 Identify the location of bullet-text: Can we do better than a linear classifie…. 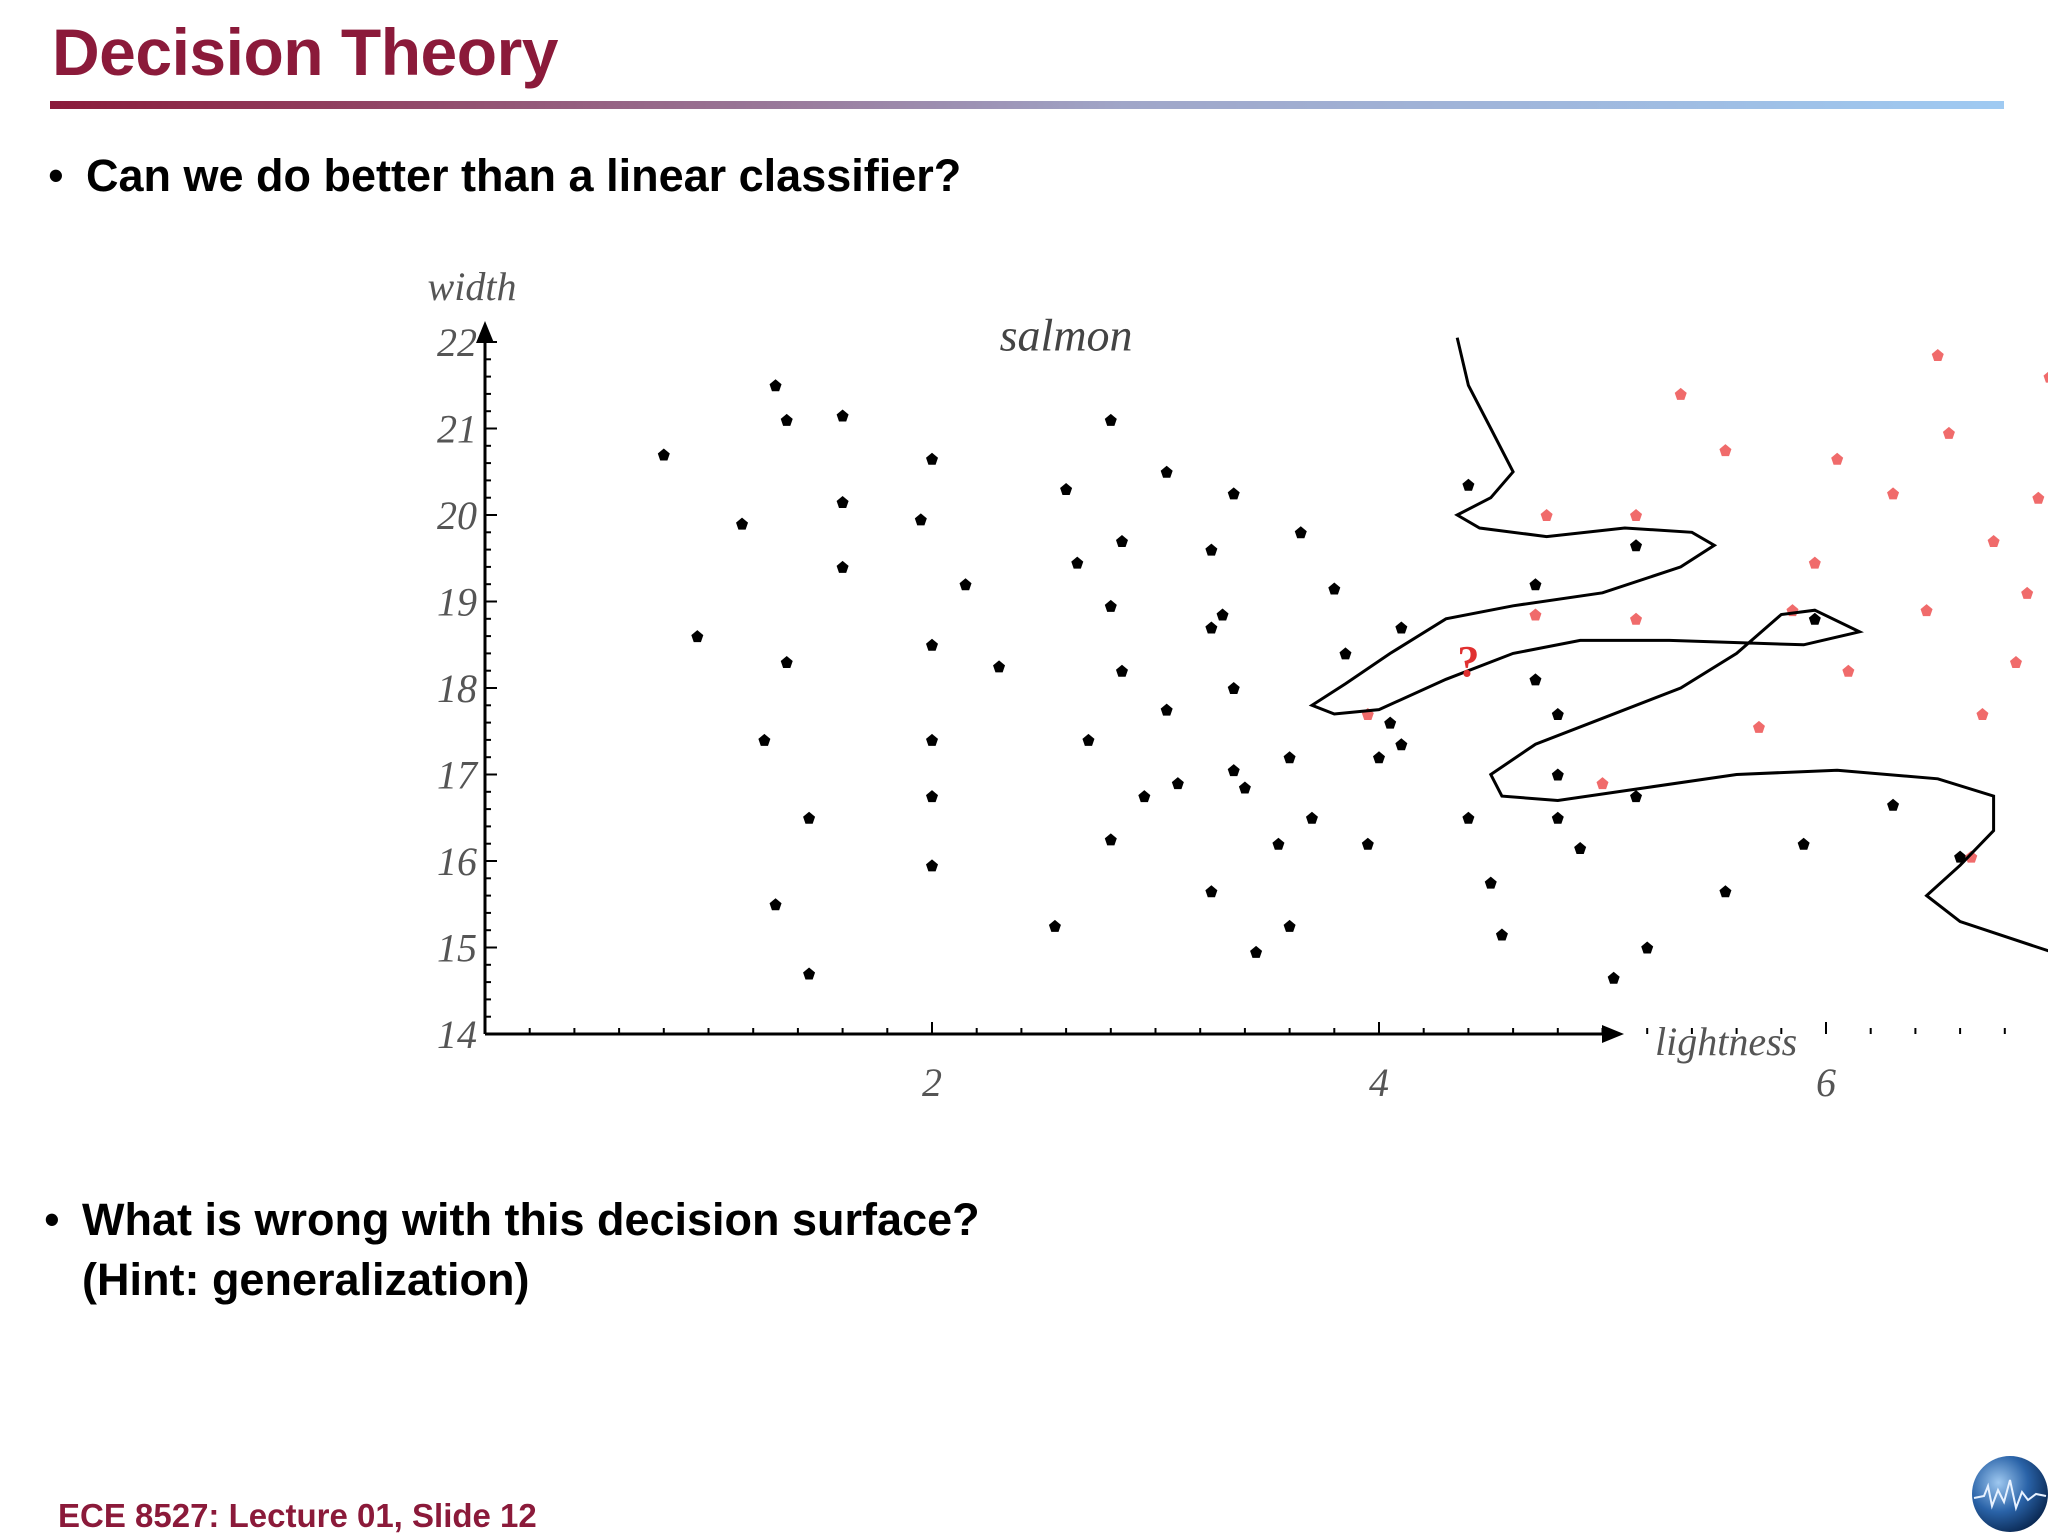
(524, 175).